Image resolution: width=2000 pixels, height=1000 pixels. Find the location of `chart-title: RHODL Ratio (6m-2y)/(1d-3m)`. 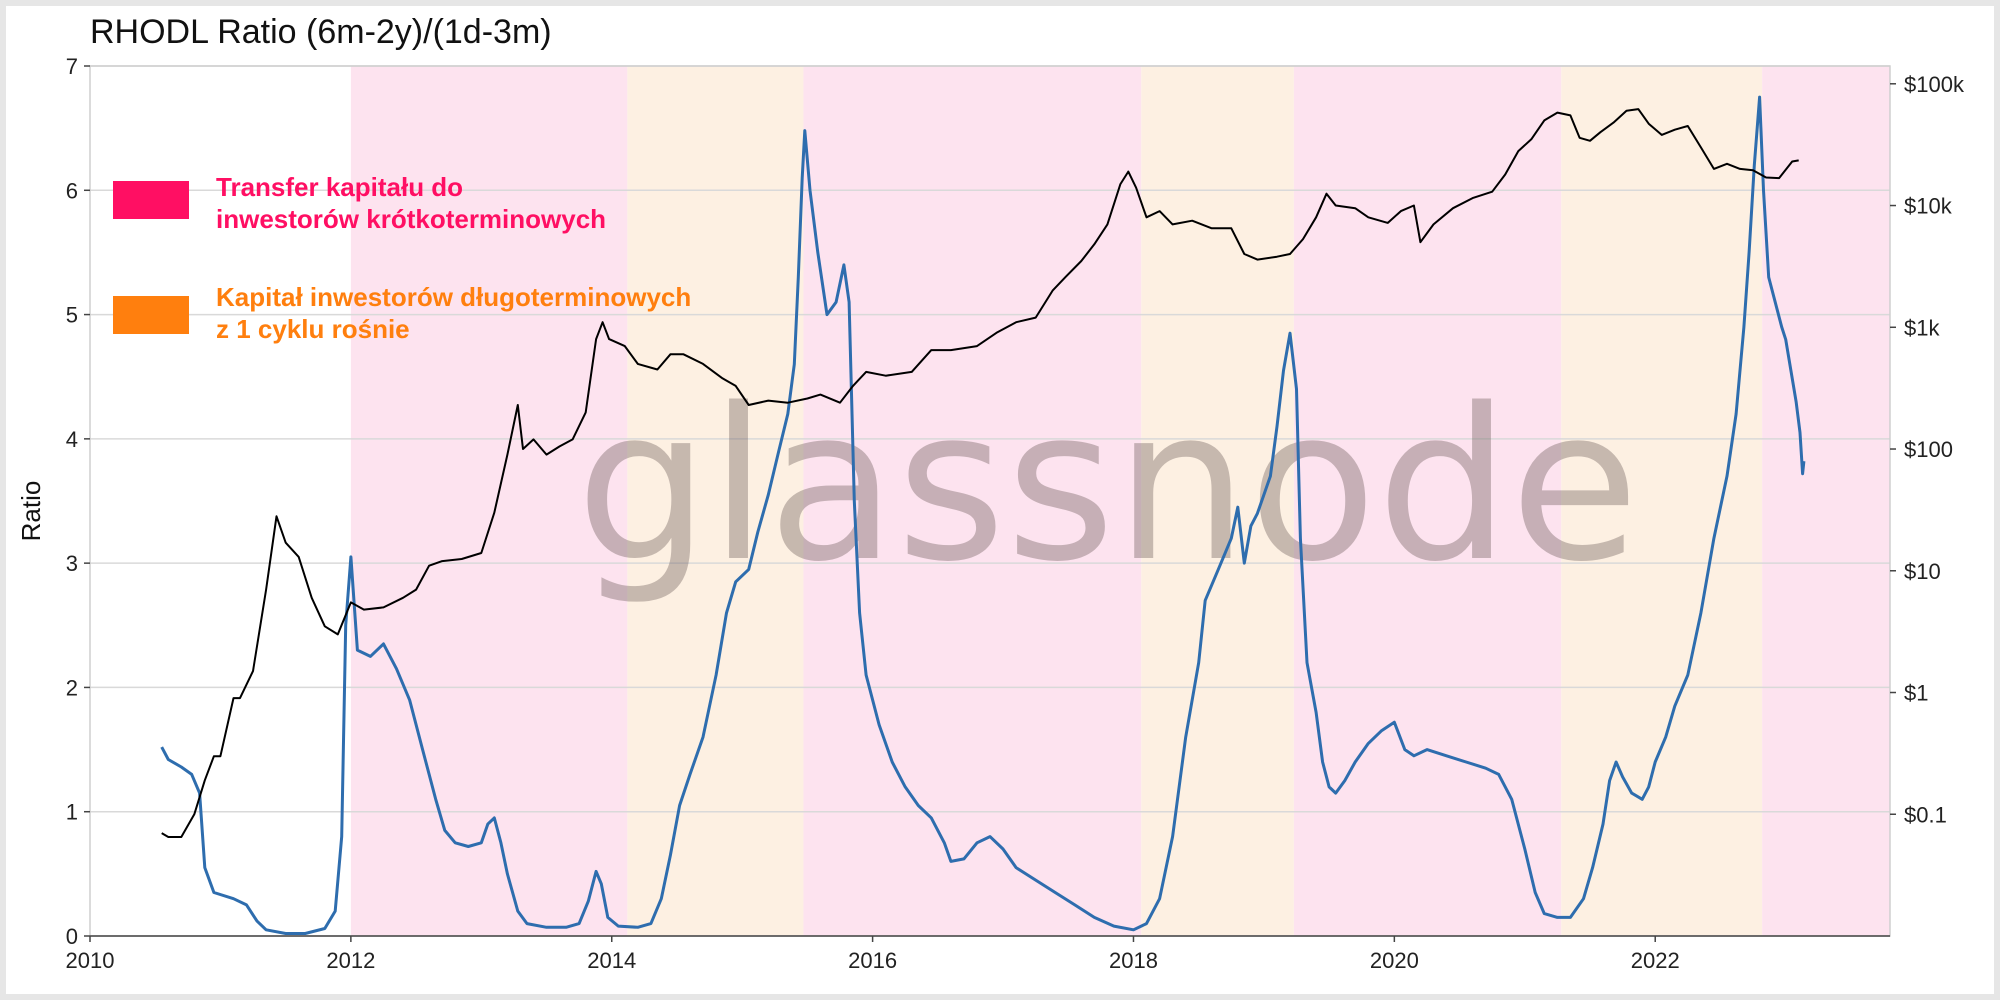

chart-title: RHODL Ratio (6m-2y)/(1d-3m) is located at coordinates (321, 32).